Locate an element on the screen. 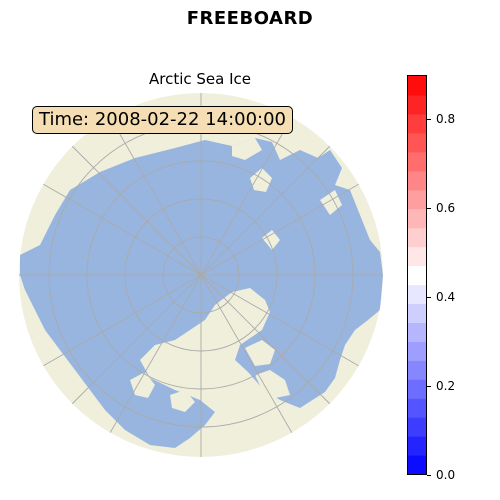 Image resolution: width=500 pixels, height=500 pixels. colorbar-tick-label: 0.2 is located at coordinates (446, 386).